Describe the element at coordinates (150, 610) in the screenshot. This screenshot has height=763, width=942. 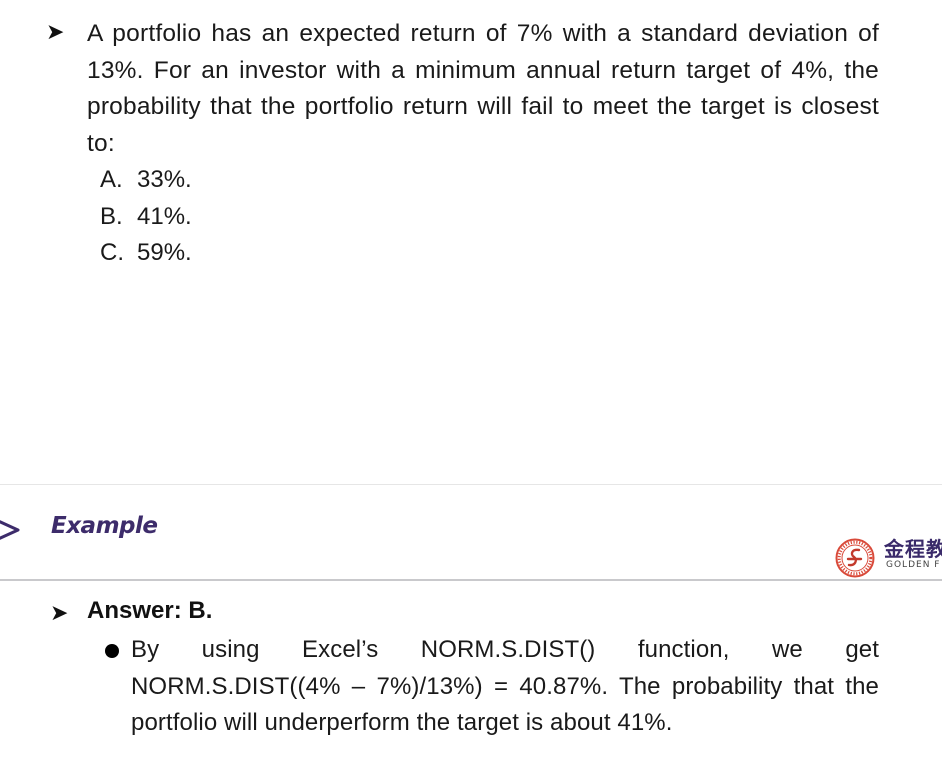
I see `answer-title: Answer: B.` at that location.